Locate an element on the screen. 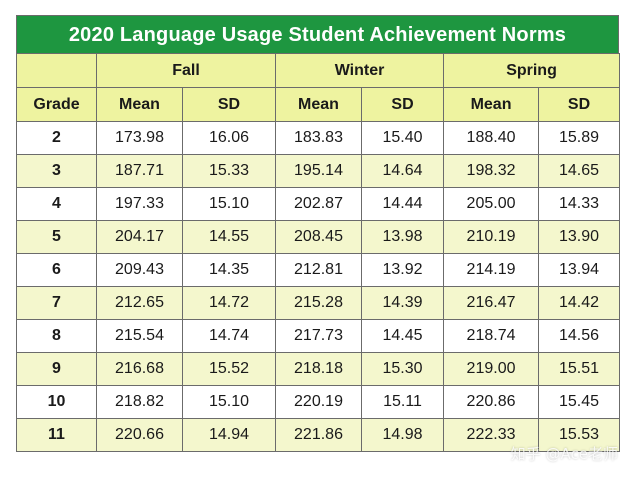  cell-fall-sd: 15.52 is located at coordinates (229, 369).